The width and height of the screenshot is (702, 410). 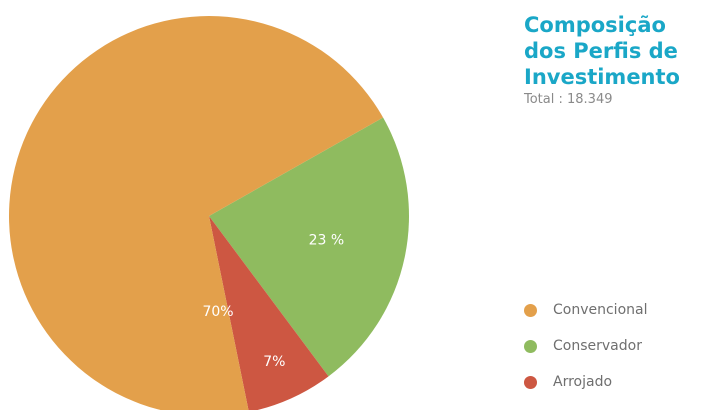 What do you see at coordinates (595, 25) in the screenshot?
I see `chart-title-line-1: Composição` at bounding box center [595, 25].